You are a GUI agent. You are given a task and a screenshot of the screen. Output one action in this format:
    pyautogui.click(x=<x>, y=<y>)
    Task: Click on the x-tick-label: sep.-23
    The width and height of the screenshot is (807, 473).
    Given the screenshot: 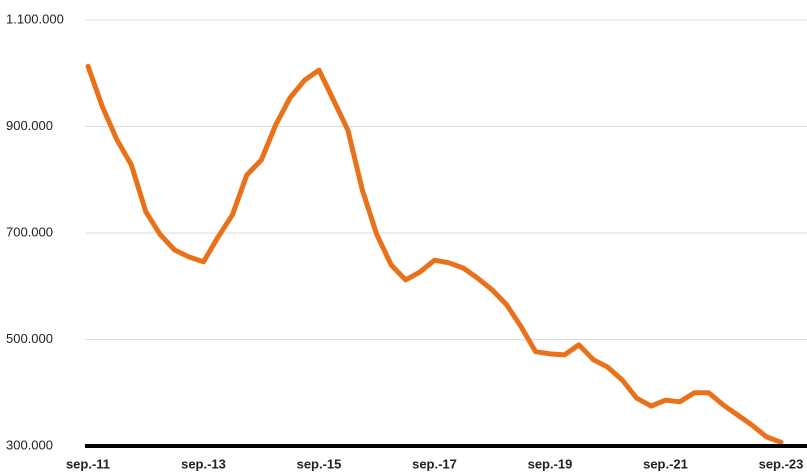 What is the action you would take?
    pyautogui.click(x=781, y=463)
    